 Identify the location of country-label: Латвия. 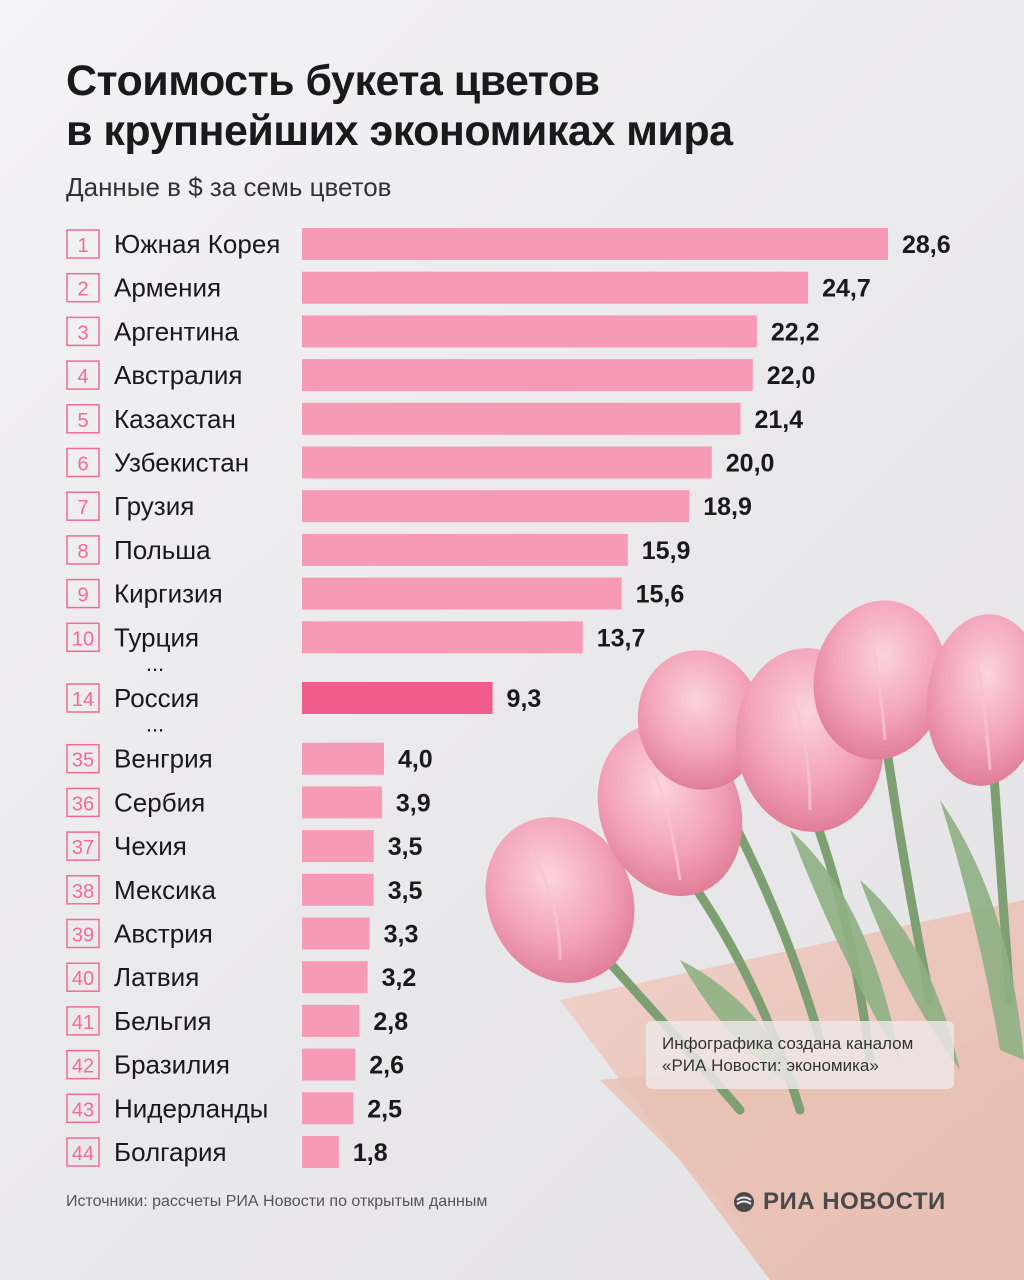
(156, 977).